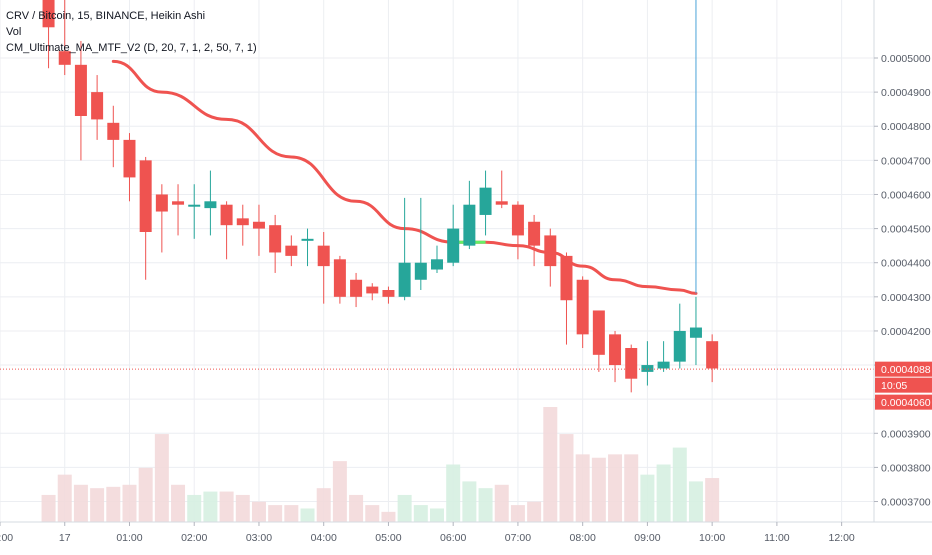 This screenshot has height=555, width=932. Describe the element at coordinates (194, 538) in the screenshot. I see `x-tick-label: 02:00` at that location.